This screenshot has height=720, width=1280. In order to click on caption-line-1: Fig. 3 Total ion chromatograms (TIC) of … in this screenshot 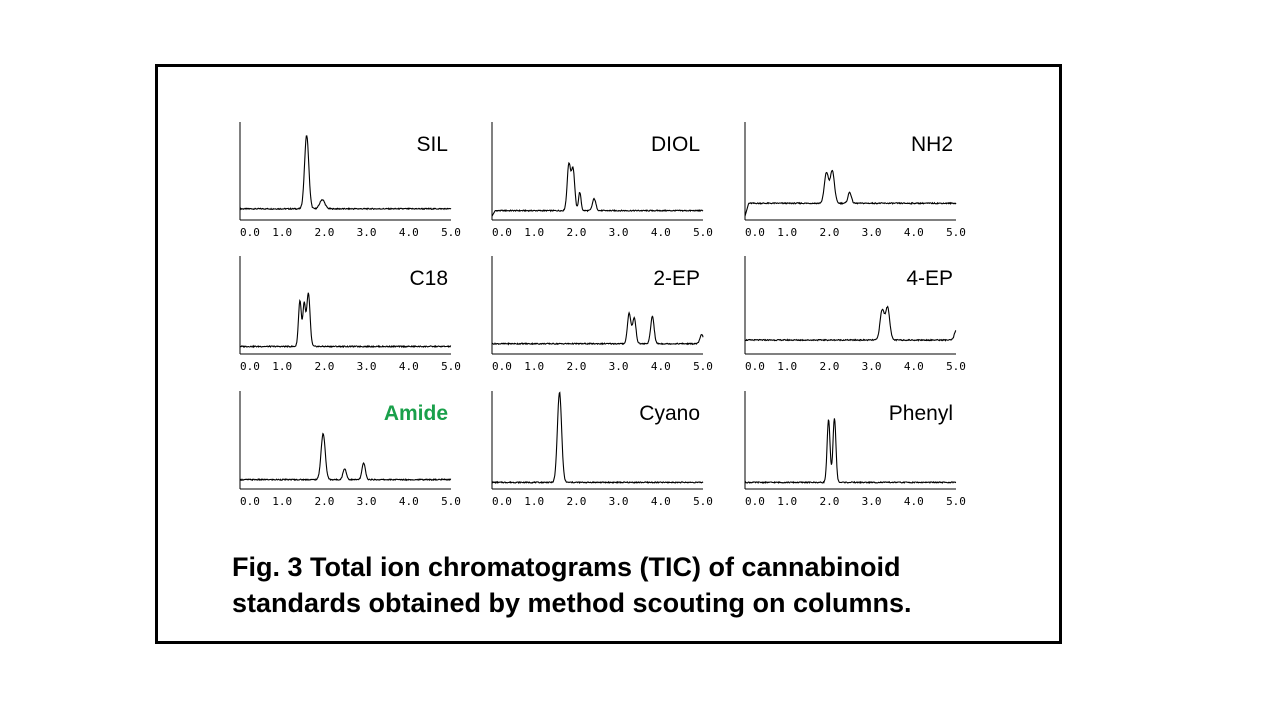, I will do `click(566, 567)`.